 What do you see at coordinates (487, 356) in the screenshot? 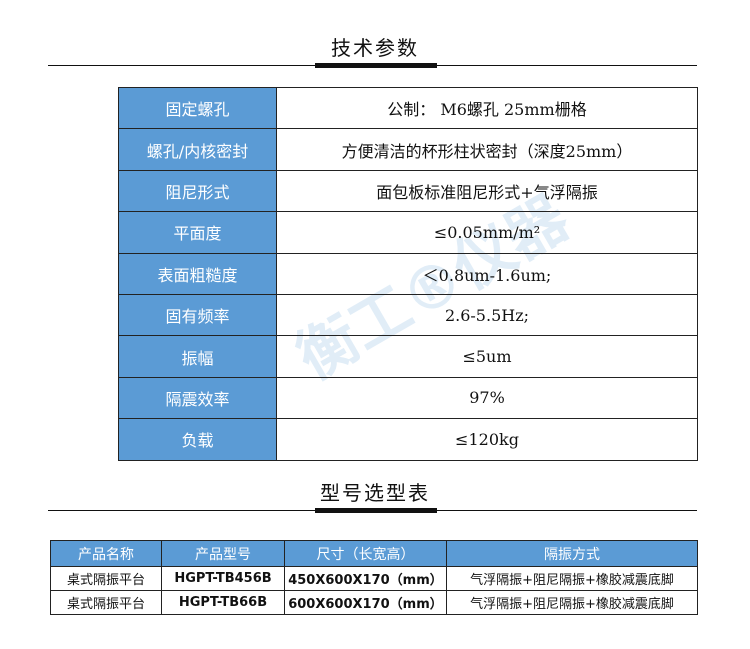
I see `spec-value: ≤5um` at bounding box center [487, 356].